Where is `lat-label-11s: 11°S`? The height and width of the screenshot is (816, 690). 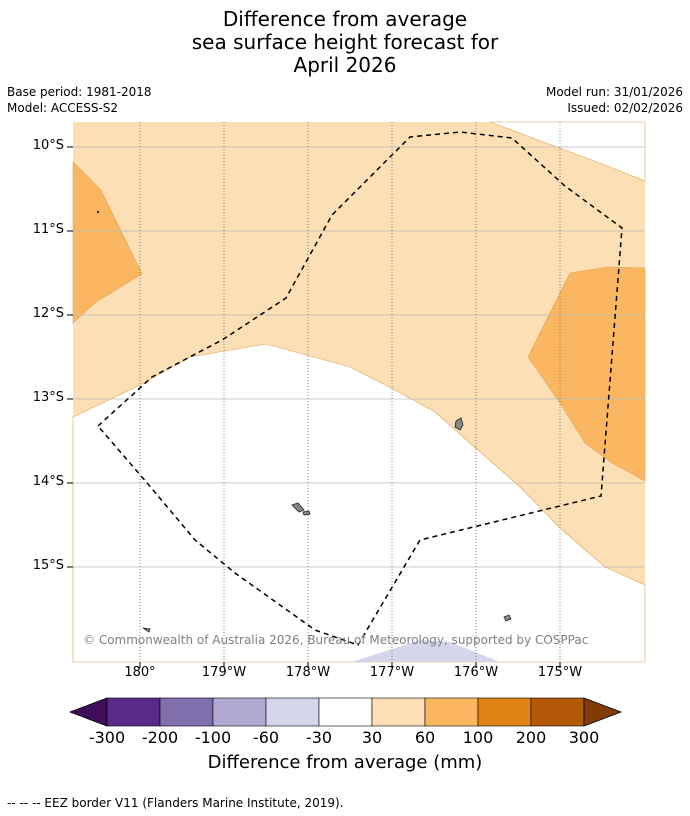 lat-label-11s: 11°S is located at coordinates (48, 229).